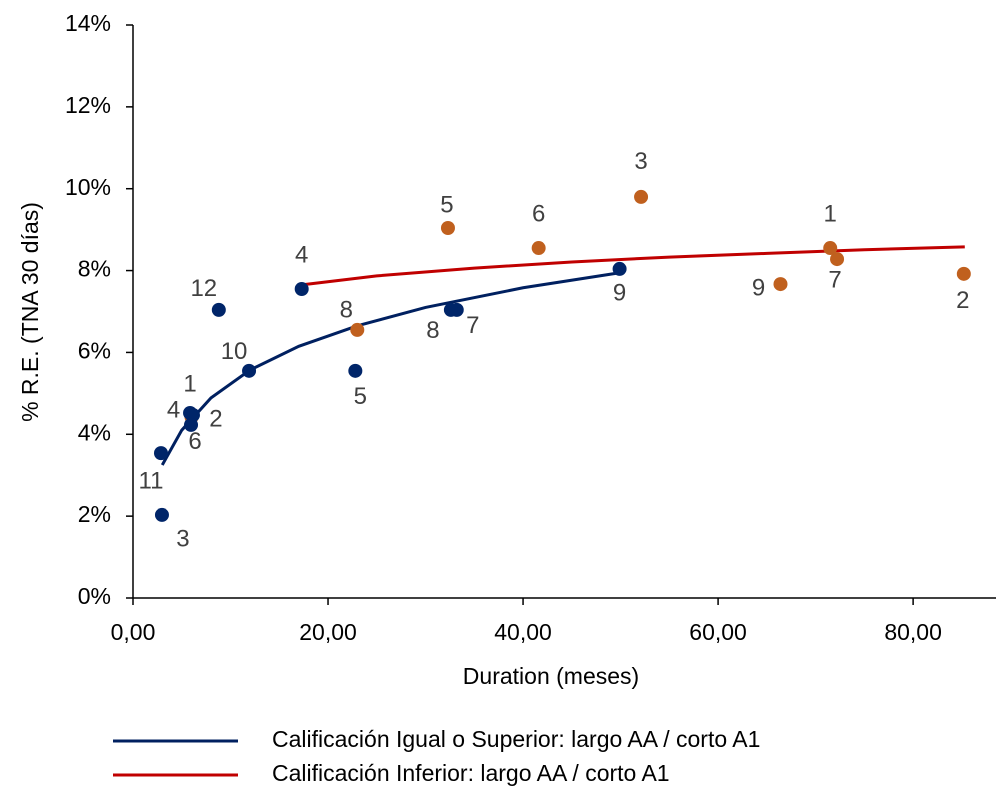 This screenshot has width=1003, height=792. I want to click on y-tick-label: 10%, so click(88, 187).